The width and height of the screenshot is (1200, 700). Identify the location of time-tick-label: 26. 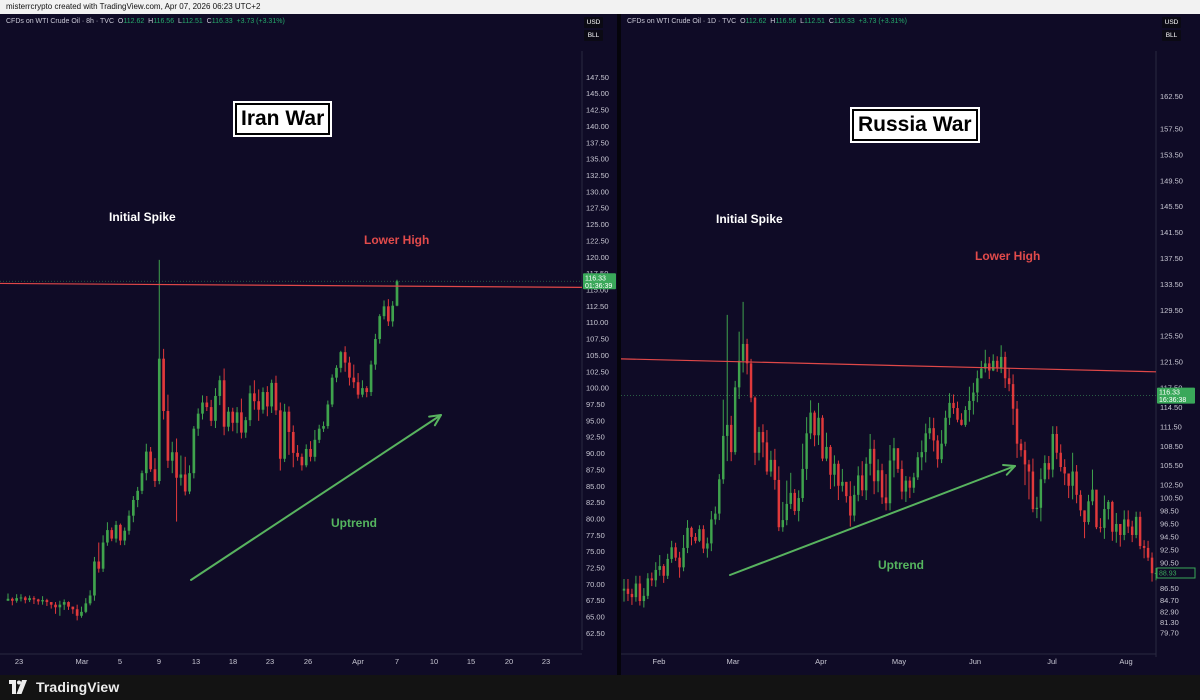
(308, 661).